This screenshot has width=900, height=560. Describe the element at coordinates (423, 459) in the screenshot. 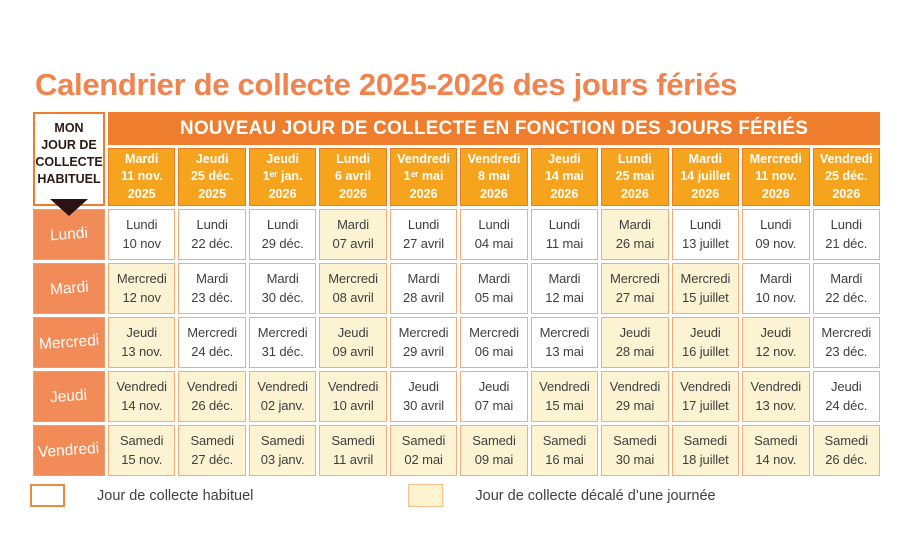

I see `collection-cell-text: 02 mai` at that location.